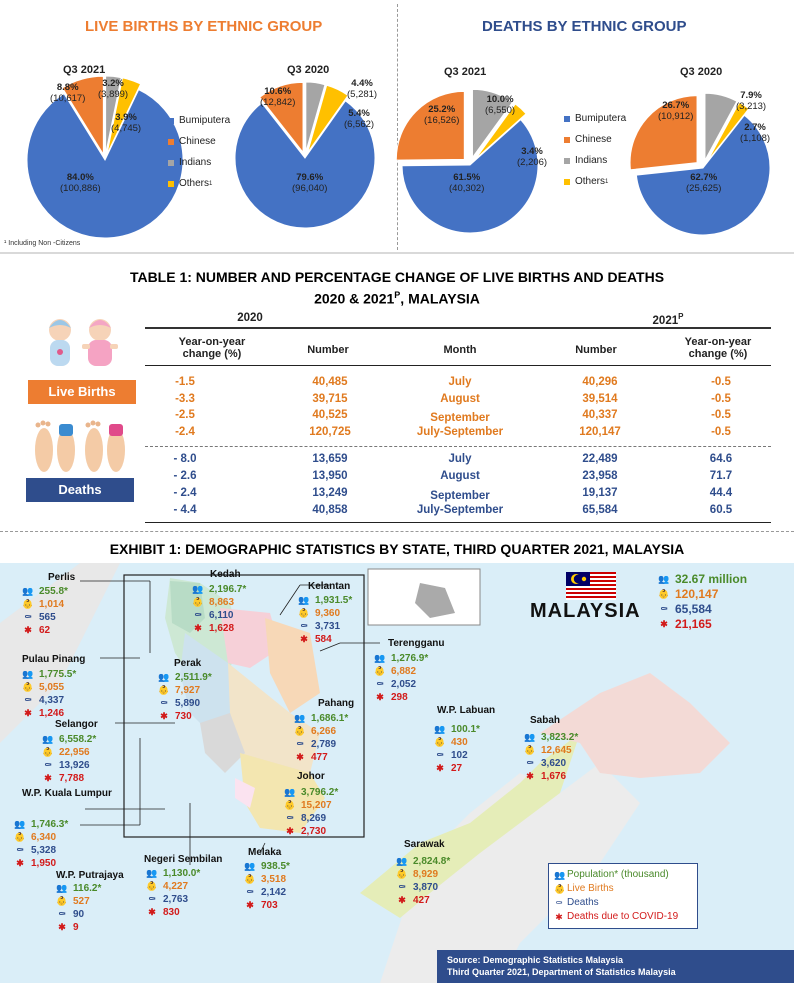 This screenshot has height=983, width=794. Describe the element at coordinates (183, 859) in the screenshot. I see `state-negeri-sembilan: Negeri Sembilan` at that location.